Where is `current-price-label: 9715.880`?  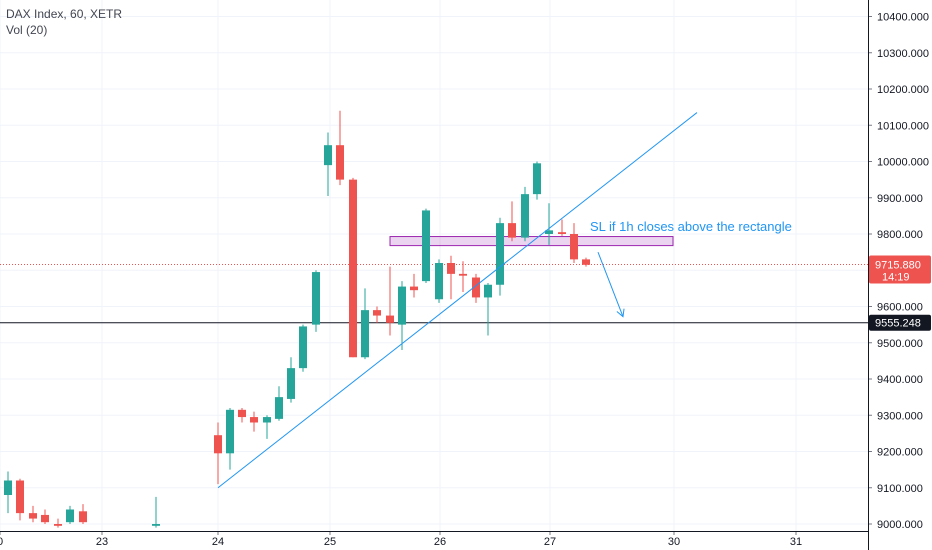
current-price-label: 9715.880 is located at coordinates (898, 265).